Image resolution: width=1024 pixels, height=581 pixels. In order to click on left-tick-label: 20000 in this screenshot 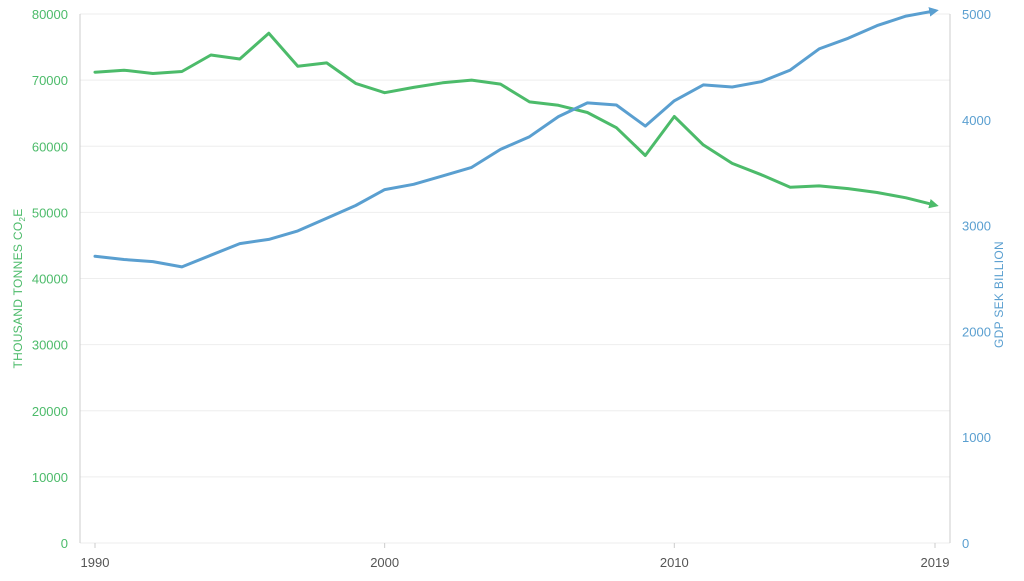, I will do `click(50, 411)`.